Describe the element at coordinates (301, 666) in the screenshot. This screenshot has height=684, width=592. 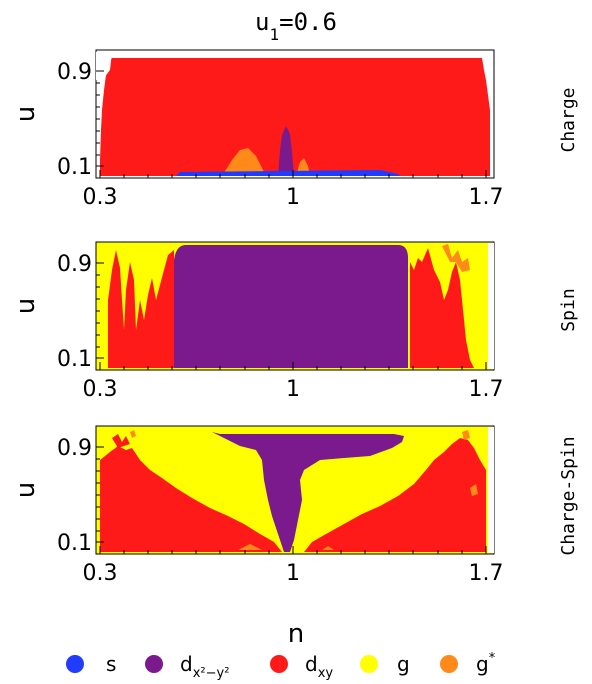
I see `legend-item-dxy: dxy` at that location.